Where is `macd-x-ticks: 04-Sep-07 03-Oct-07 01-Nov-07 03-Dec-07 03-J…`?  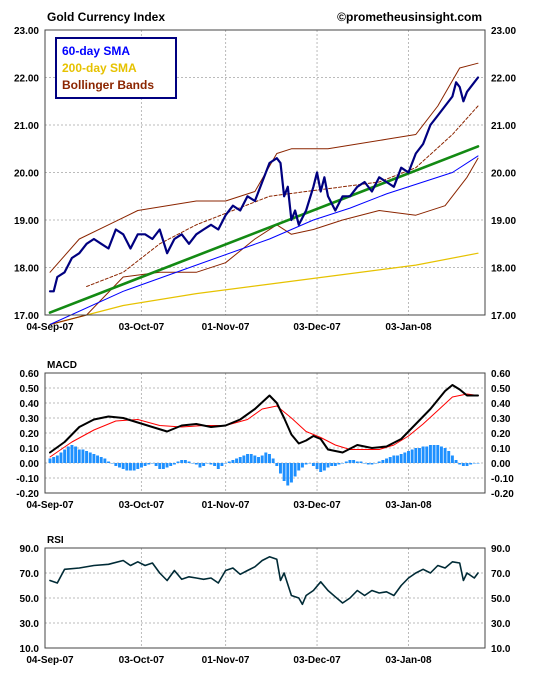 macd-x-ticks: 04-Sep-07 03-Oct-07 01-Nov-07 03-Dec-07 03-J… is located at coordinates (229, 505).